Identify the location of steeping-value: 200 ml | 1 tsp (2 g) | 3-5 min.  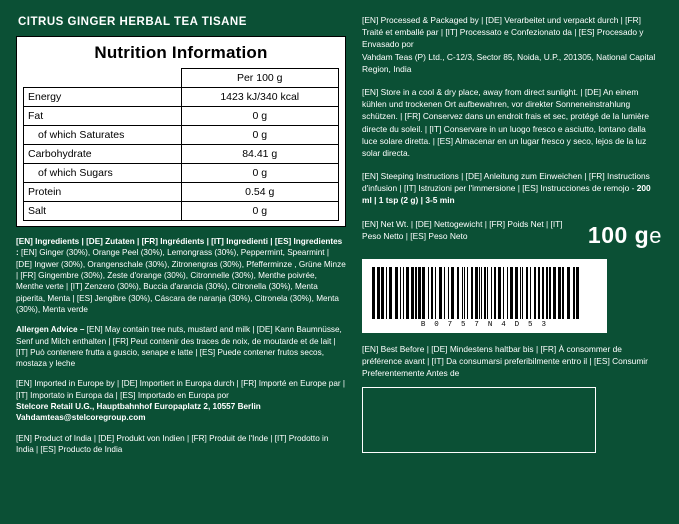
(506, 194).